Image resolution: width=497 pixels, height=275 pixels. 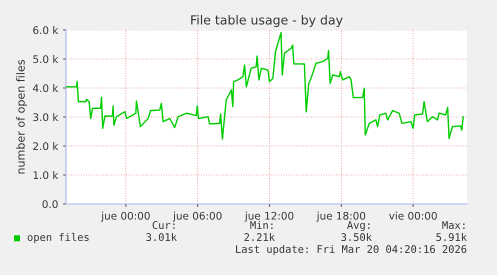 I want to click on chart-title: File table usage - by day, so click(x=267, y=21).